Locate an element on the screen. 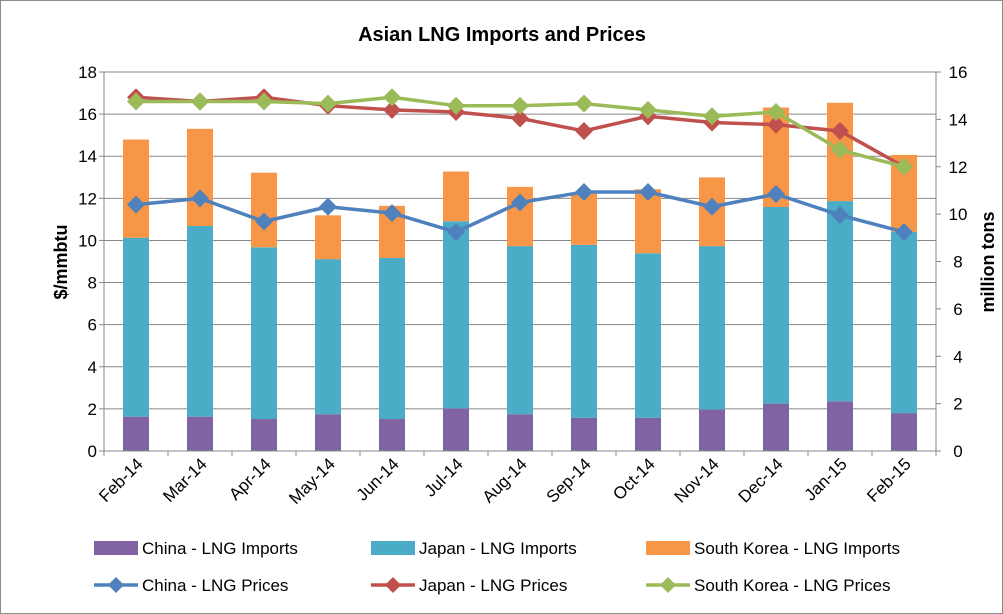 The width and height of the screenshot is (1003, 614). x-tick-label: Jun-14 is located at coordinates (378, 479).